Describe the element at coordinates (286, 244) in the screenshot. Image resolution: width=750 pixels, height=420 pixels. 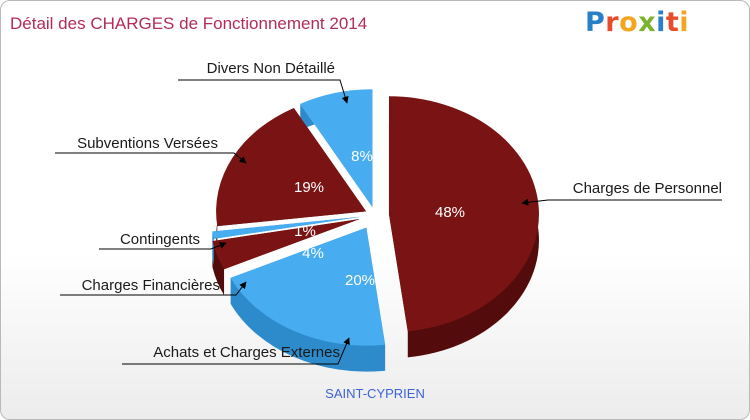
I see `pie-slice-charges-financi-res` at that location.